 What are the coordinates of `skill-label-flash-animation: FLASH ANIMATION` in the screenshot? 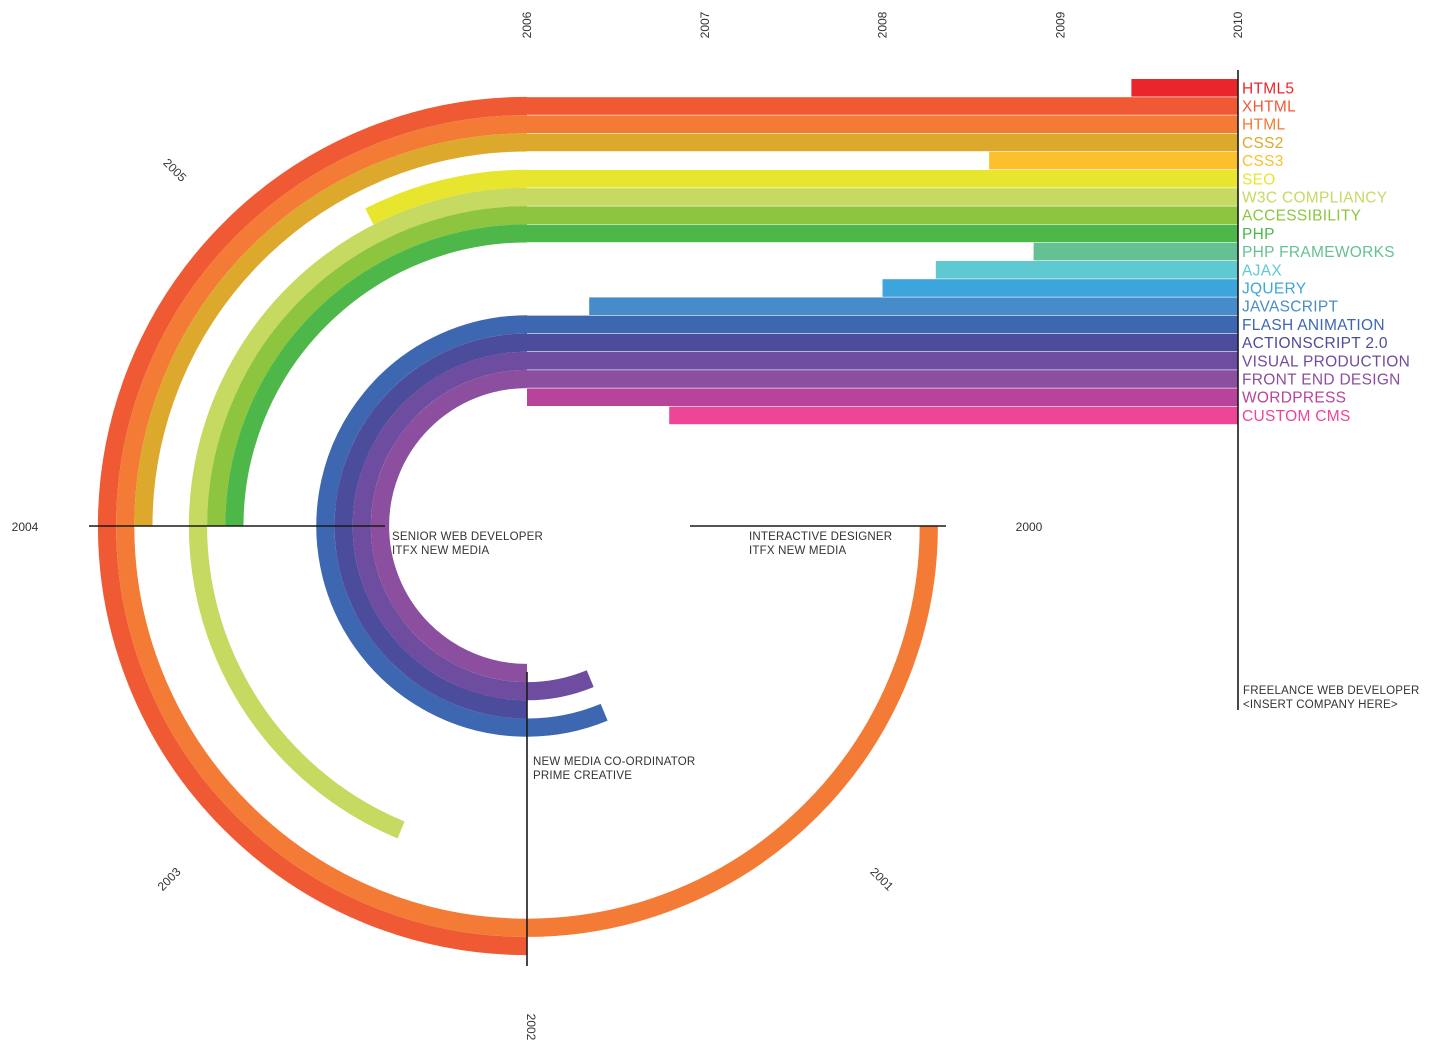 It's located at (1313, 325).